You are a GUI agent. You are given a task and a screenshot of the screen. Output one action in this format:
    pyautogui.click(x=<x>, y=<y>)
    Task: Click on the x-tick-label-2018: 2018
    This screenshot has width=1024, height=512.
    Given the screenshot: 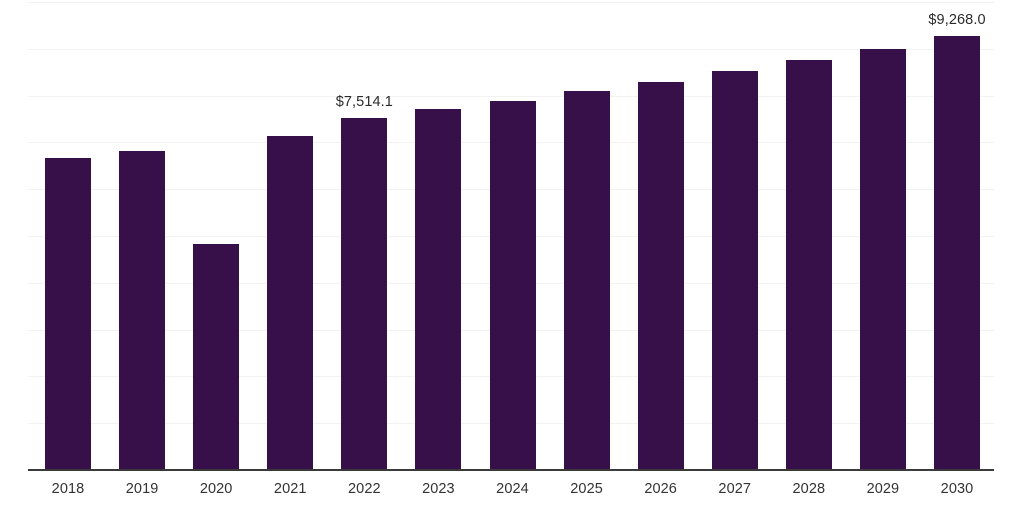 What is the action you would take?
    pyautogui.click(x=68, y=489)
    